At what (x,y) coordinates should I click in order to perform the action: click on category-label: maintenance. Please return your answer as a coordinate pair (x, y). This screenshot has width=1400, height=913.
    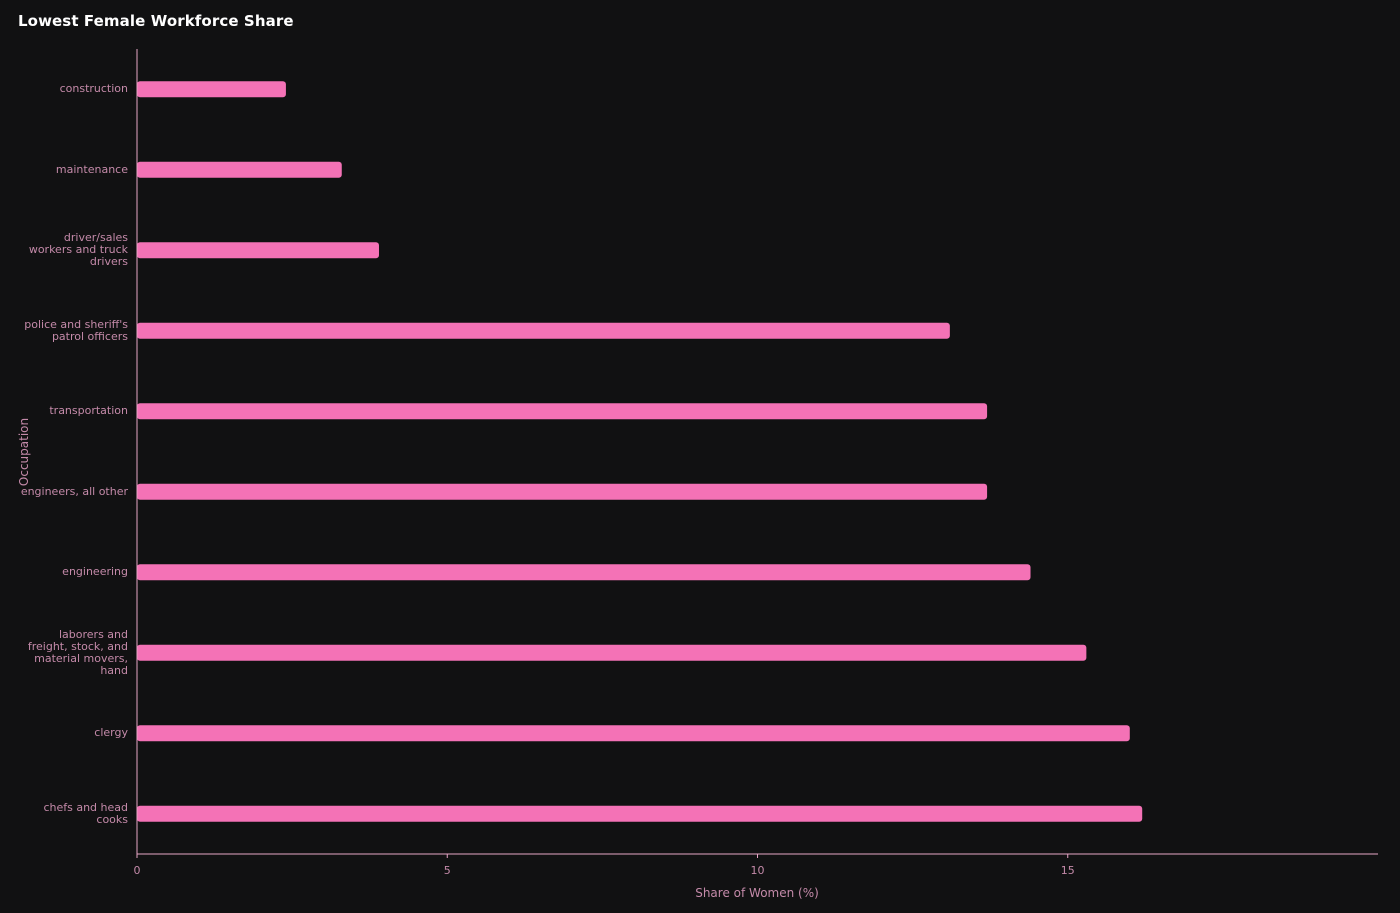
    Looking at the image, I should click on (91, 169).